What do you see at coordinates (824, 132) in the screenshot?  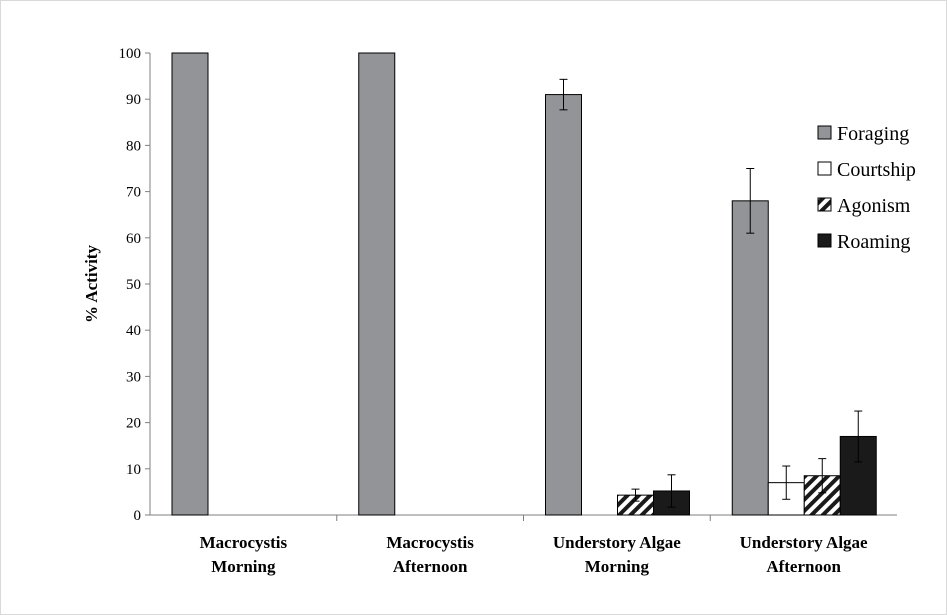 I see `legend-swatch-foraging` at bounding box center [824, 132].